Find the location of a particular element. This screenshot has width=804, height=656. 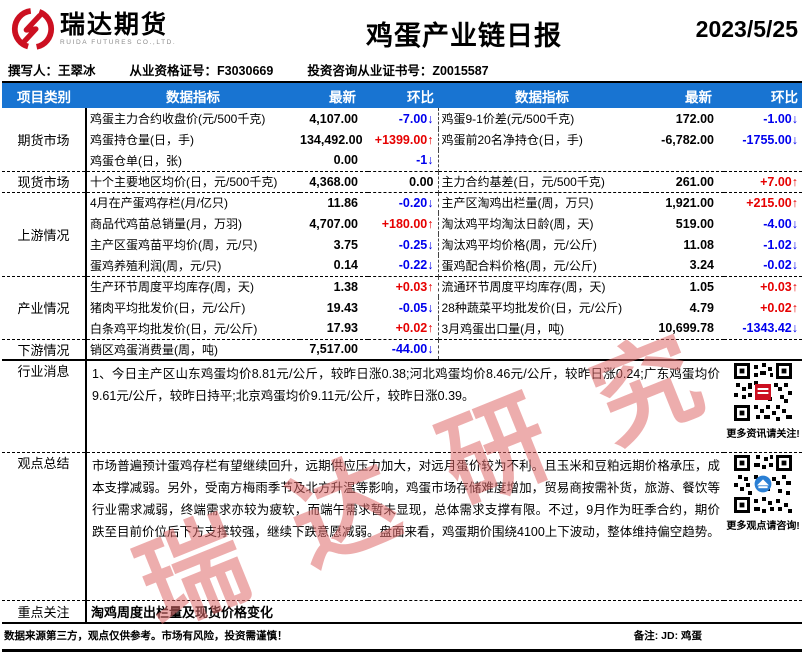

latest-cell: 10,699.78 is located at coordinates (686, 328).